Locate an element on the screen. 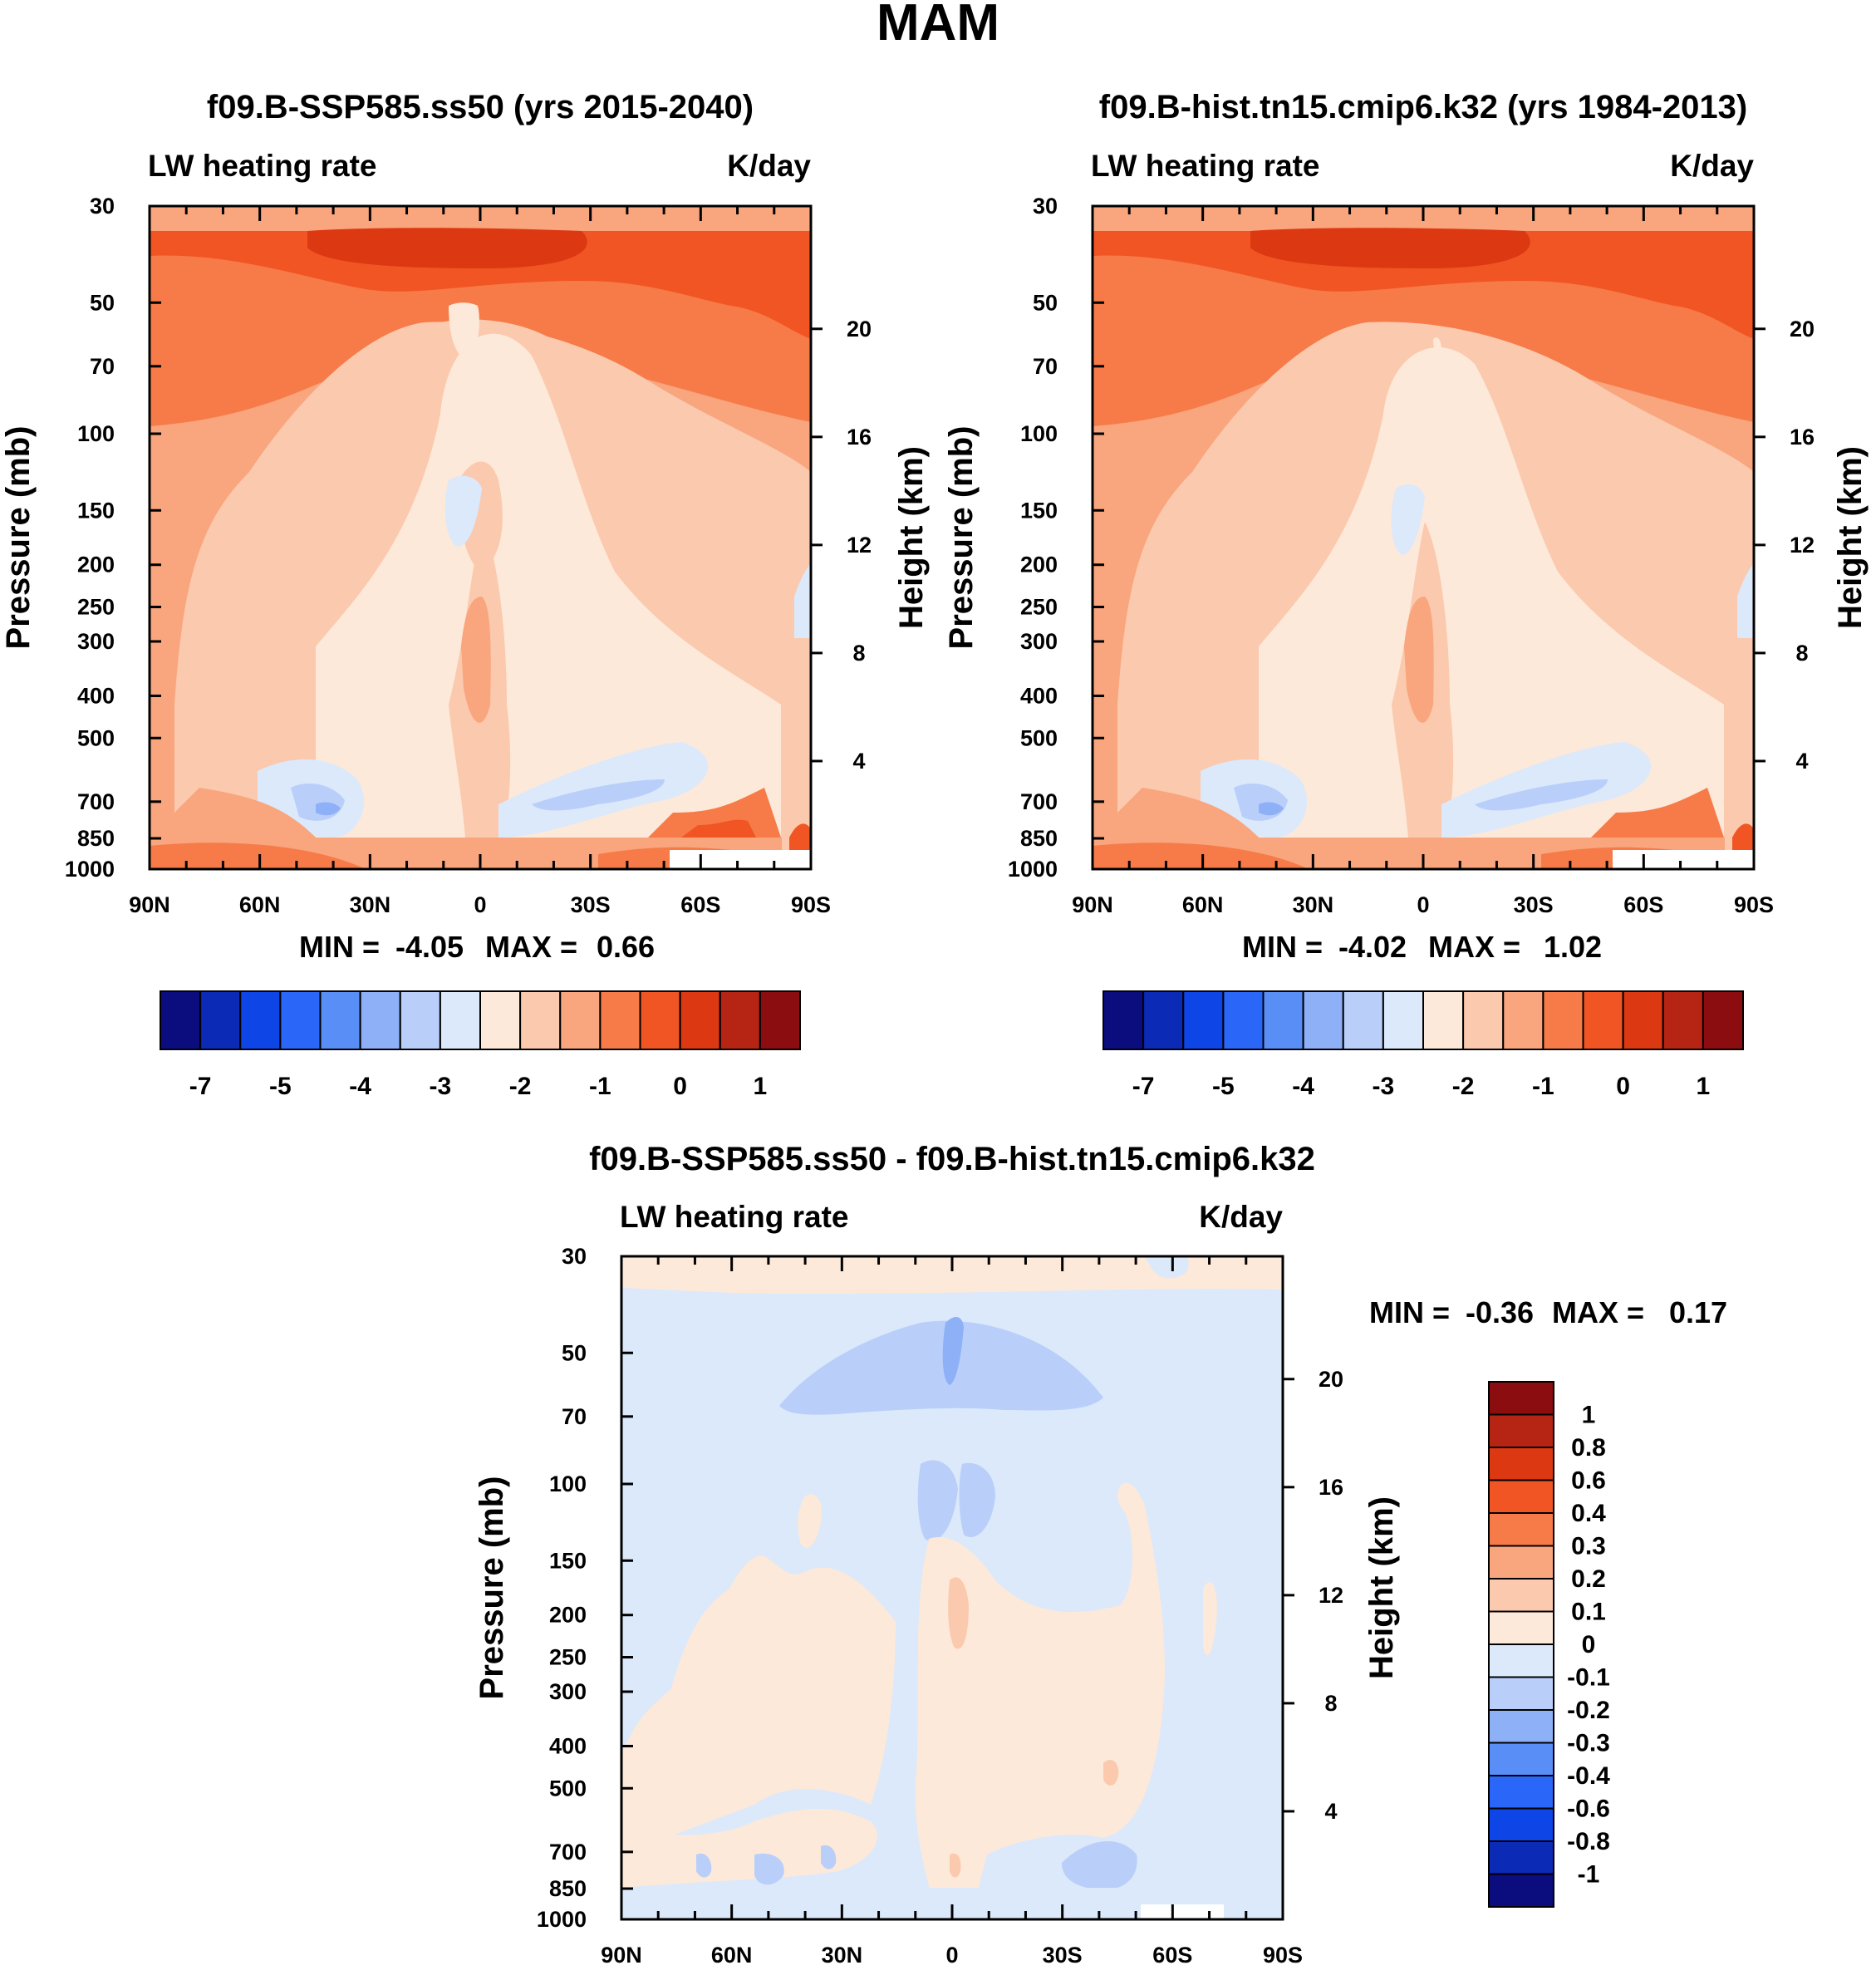  y-axis-label-right: Height (km) is located at coordinates (1851, 537).